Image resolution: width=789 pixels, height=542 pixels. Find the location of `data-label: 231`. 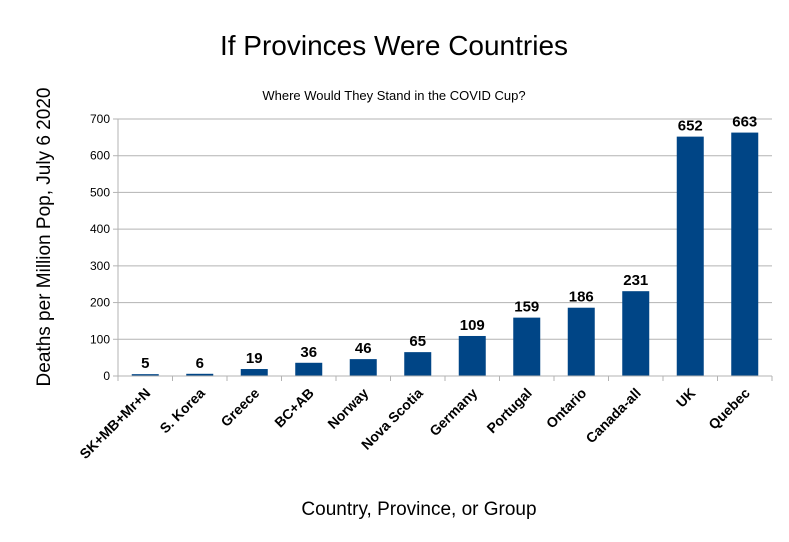

data-label: 231 is located at coordinates (635, 280).